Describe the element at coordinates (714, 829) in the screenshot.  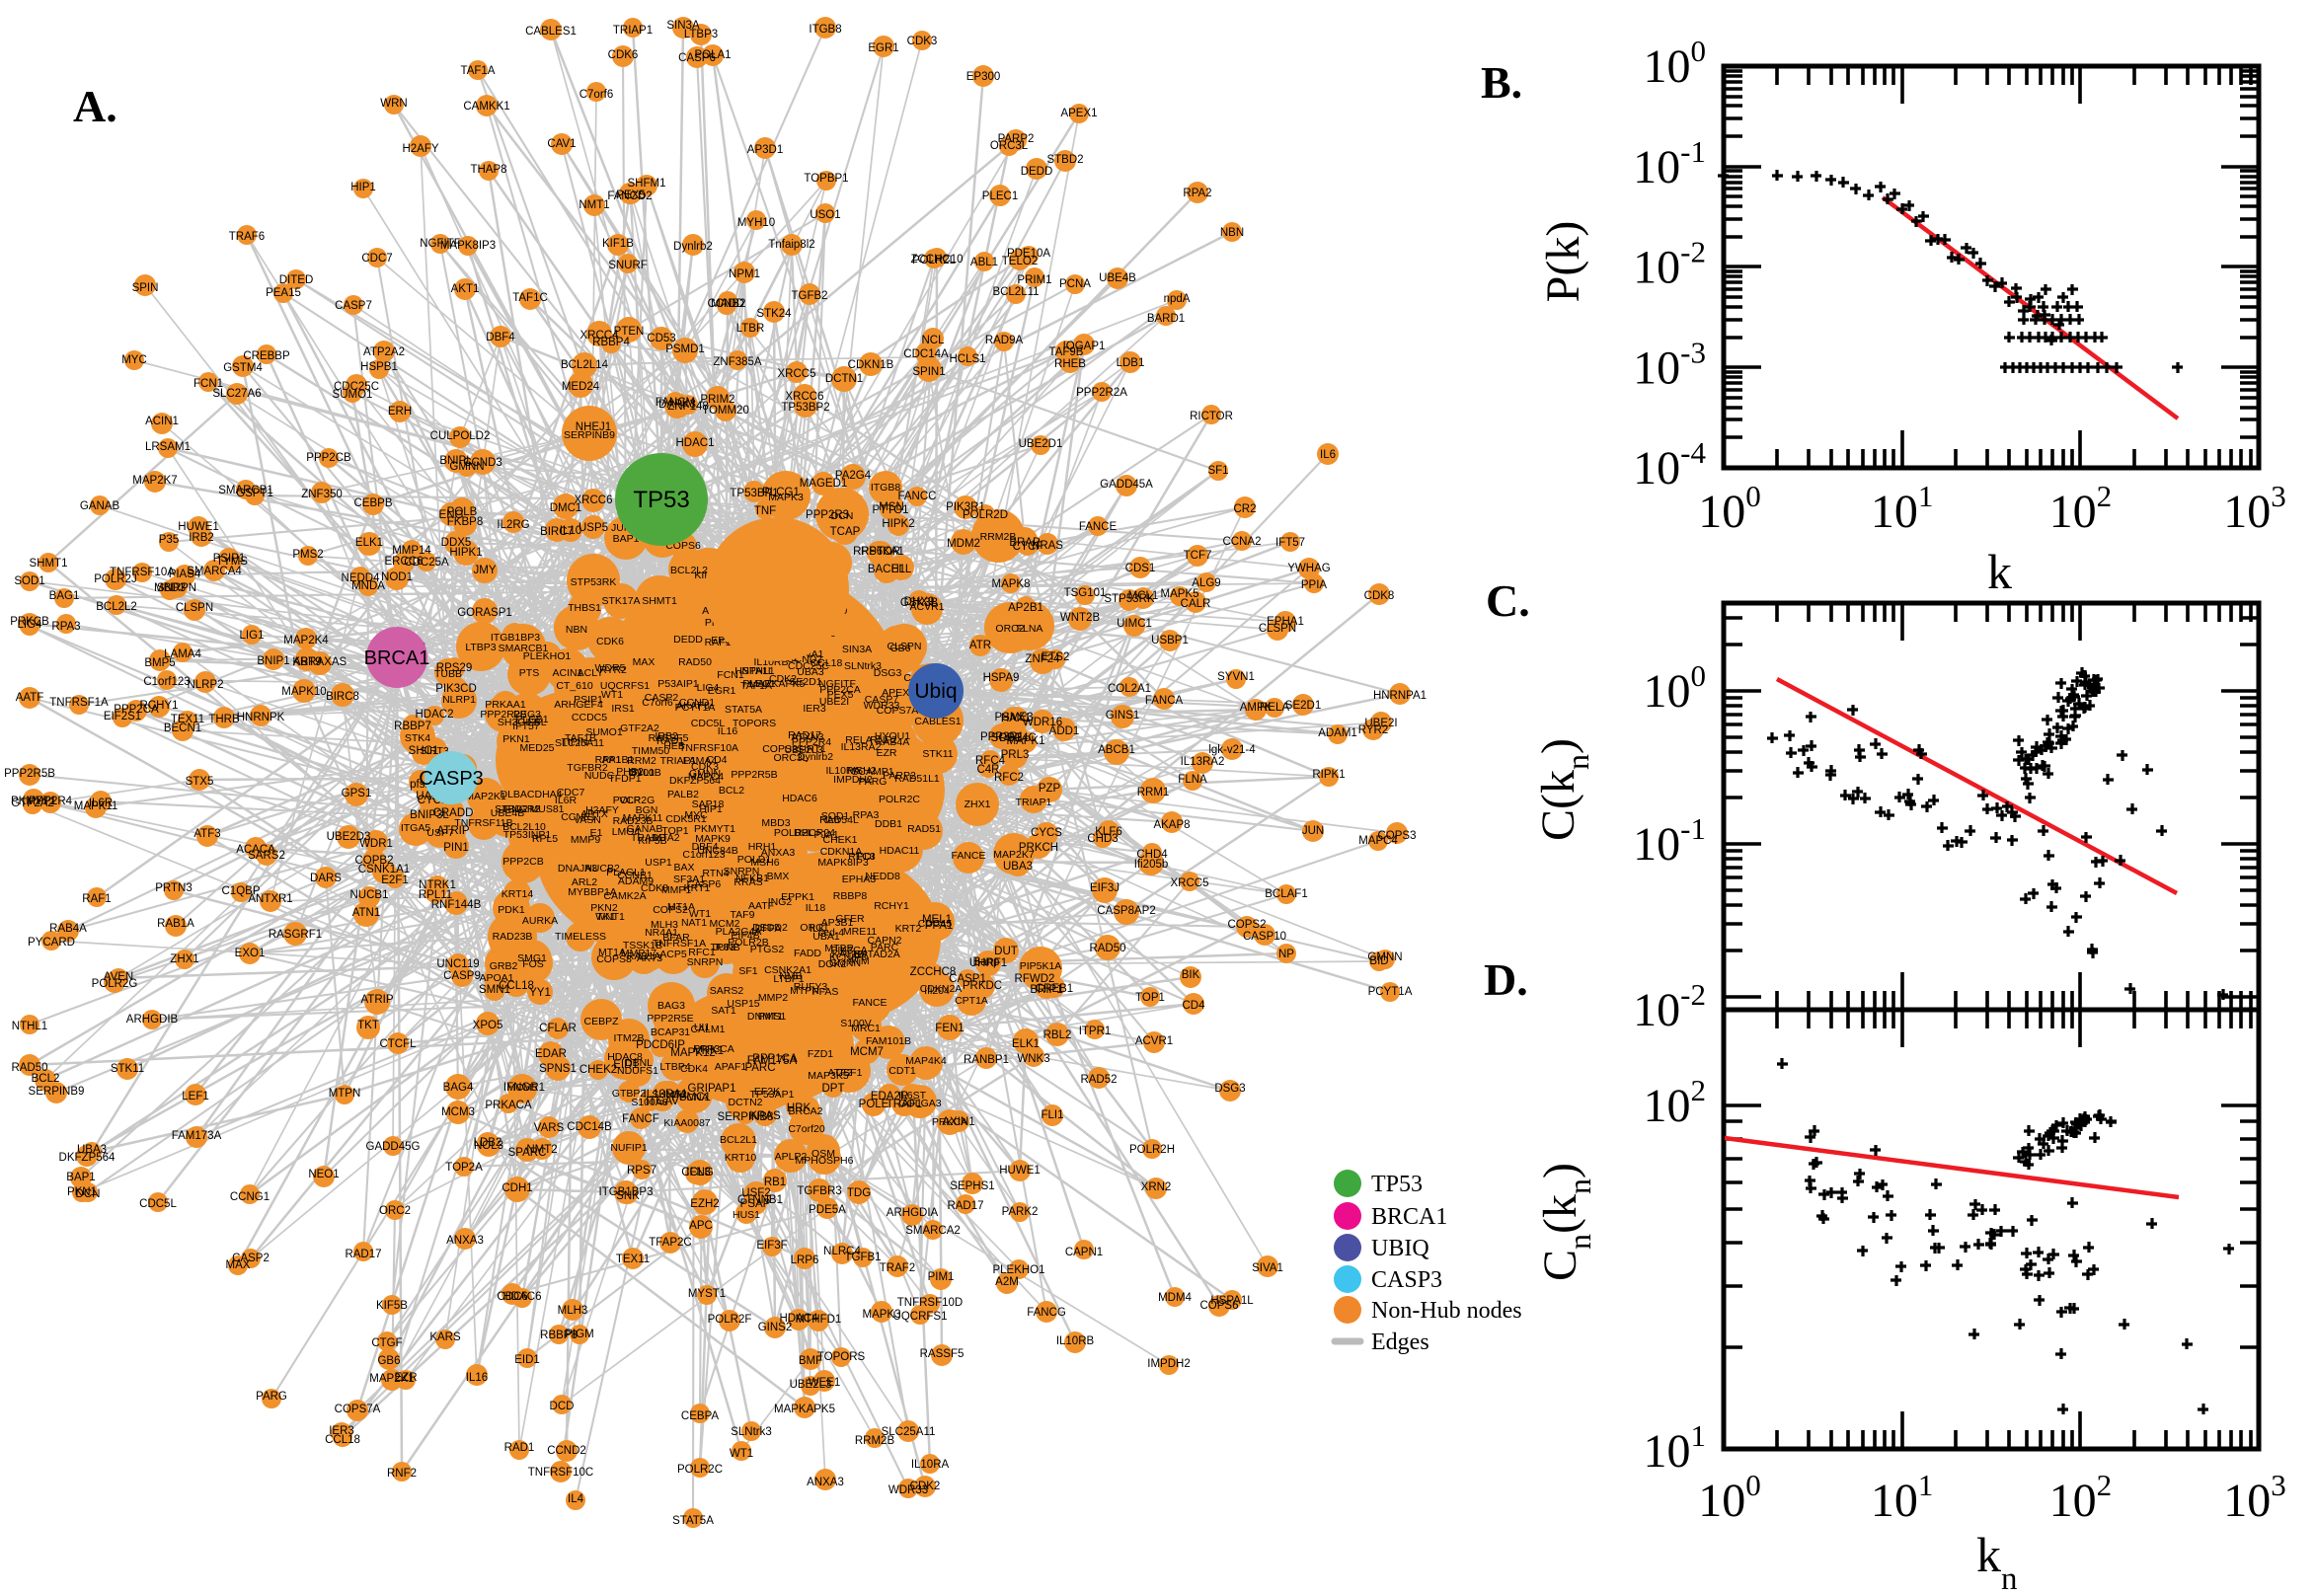
I see `svg-text: PKMYT1` at that location.